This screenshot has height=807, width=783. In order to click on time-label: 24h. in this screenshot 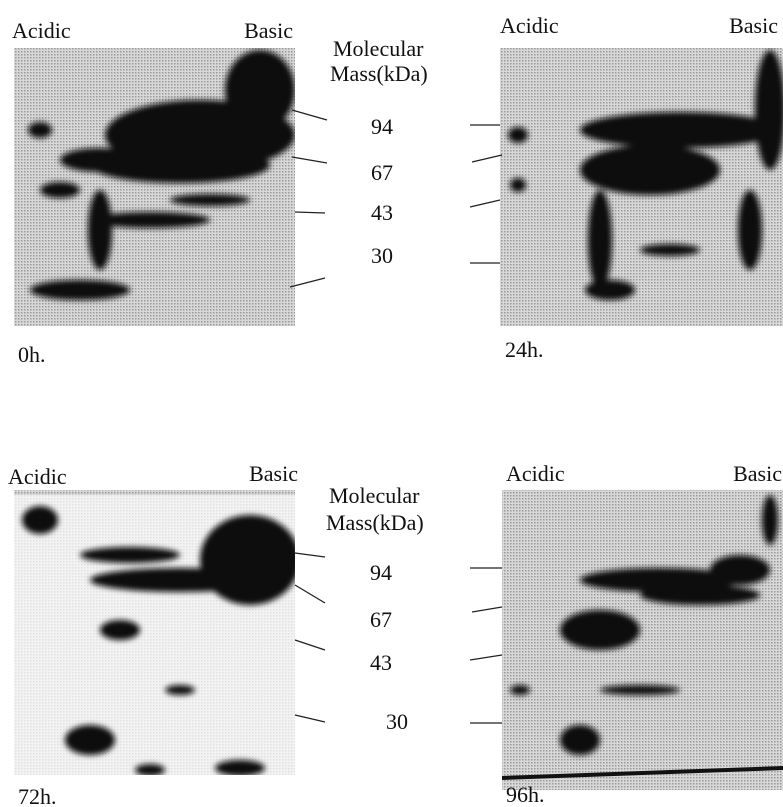, I will do `click(524, 349)`.